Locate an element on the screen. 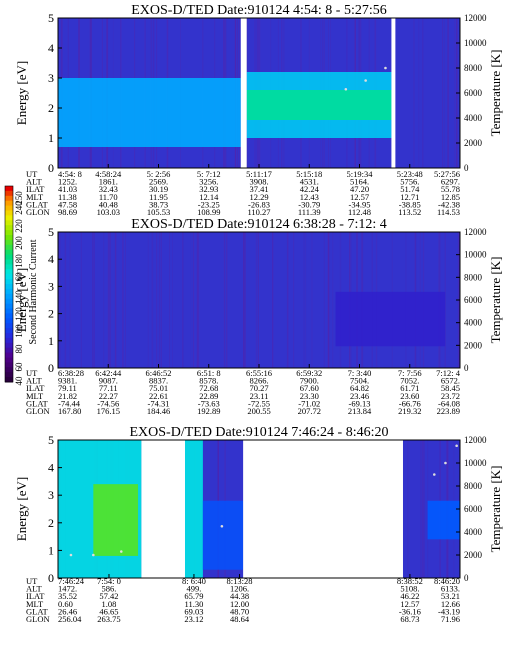 The width and height of the screenshot is (505, 649). panel-1-ephemeris-cell: -30.79 is located at coordinates (309, 204).